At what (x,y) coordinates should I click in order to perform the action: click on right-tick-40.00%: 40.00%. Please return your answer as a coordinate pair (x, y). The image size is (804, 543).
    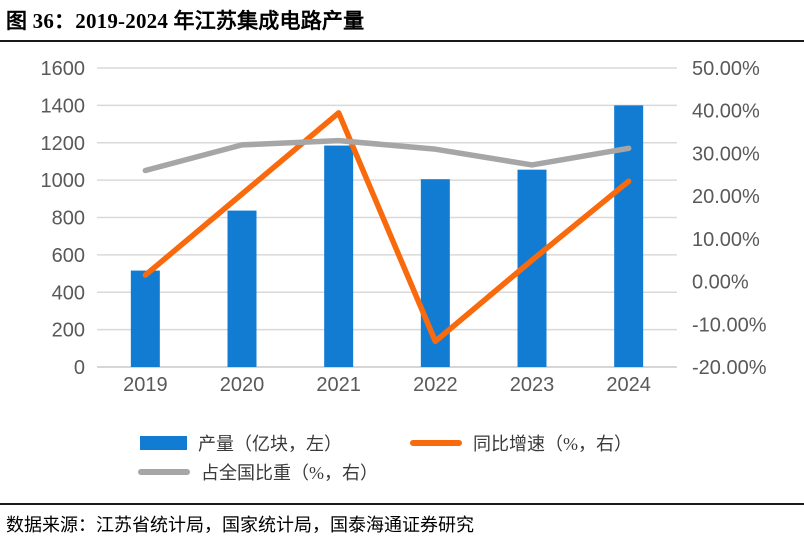
    Looking at the image, I should click on (726, 112).